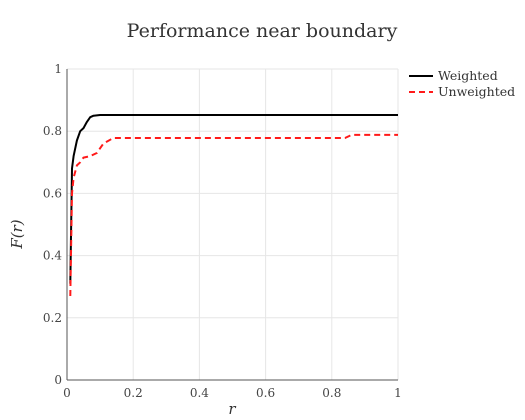 The width and height of the screenshot is (525, 420). Describe the element at coordinates (52, 131) in the screenshot. I see `y-tick-label: 0.8` at that location.